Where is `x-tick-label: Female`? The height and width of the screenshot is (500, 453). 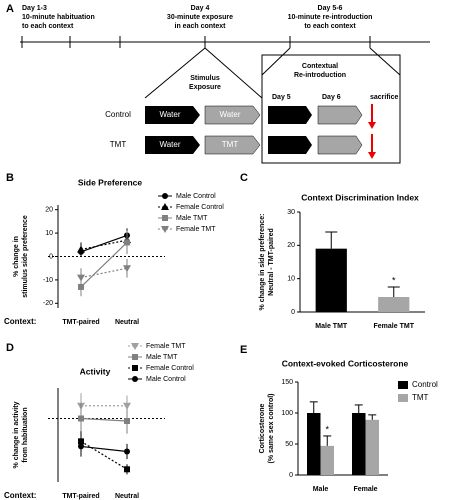 x-tick-label: Female is located at coordinates (365, 489).